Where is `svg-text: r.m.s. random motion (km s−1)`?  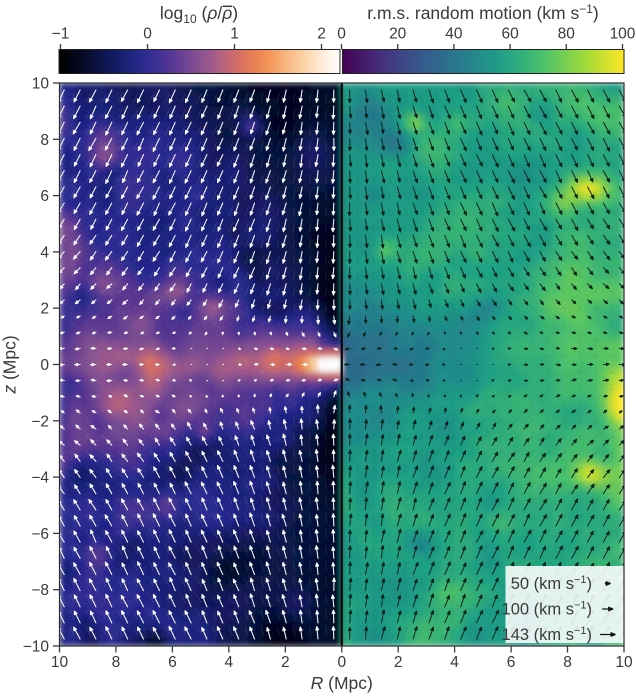 svg-text: r.m.s. random motion (km s−1) is located at coordinates (483, 12).